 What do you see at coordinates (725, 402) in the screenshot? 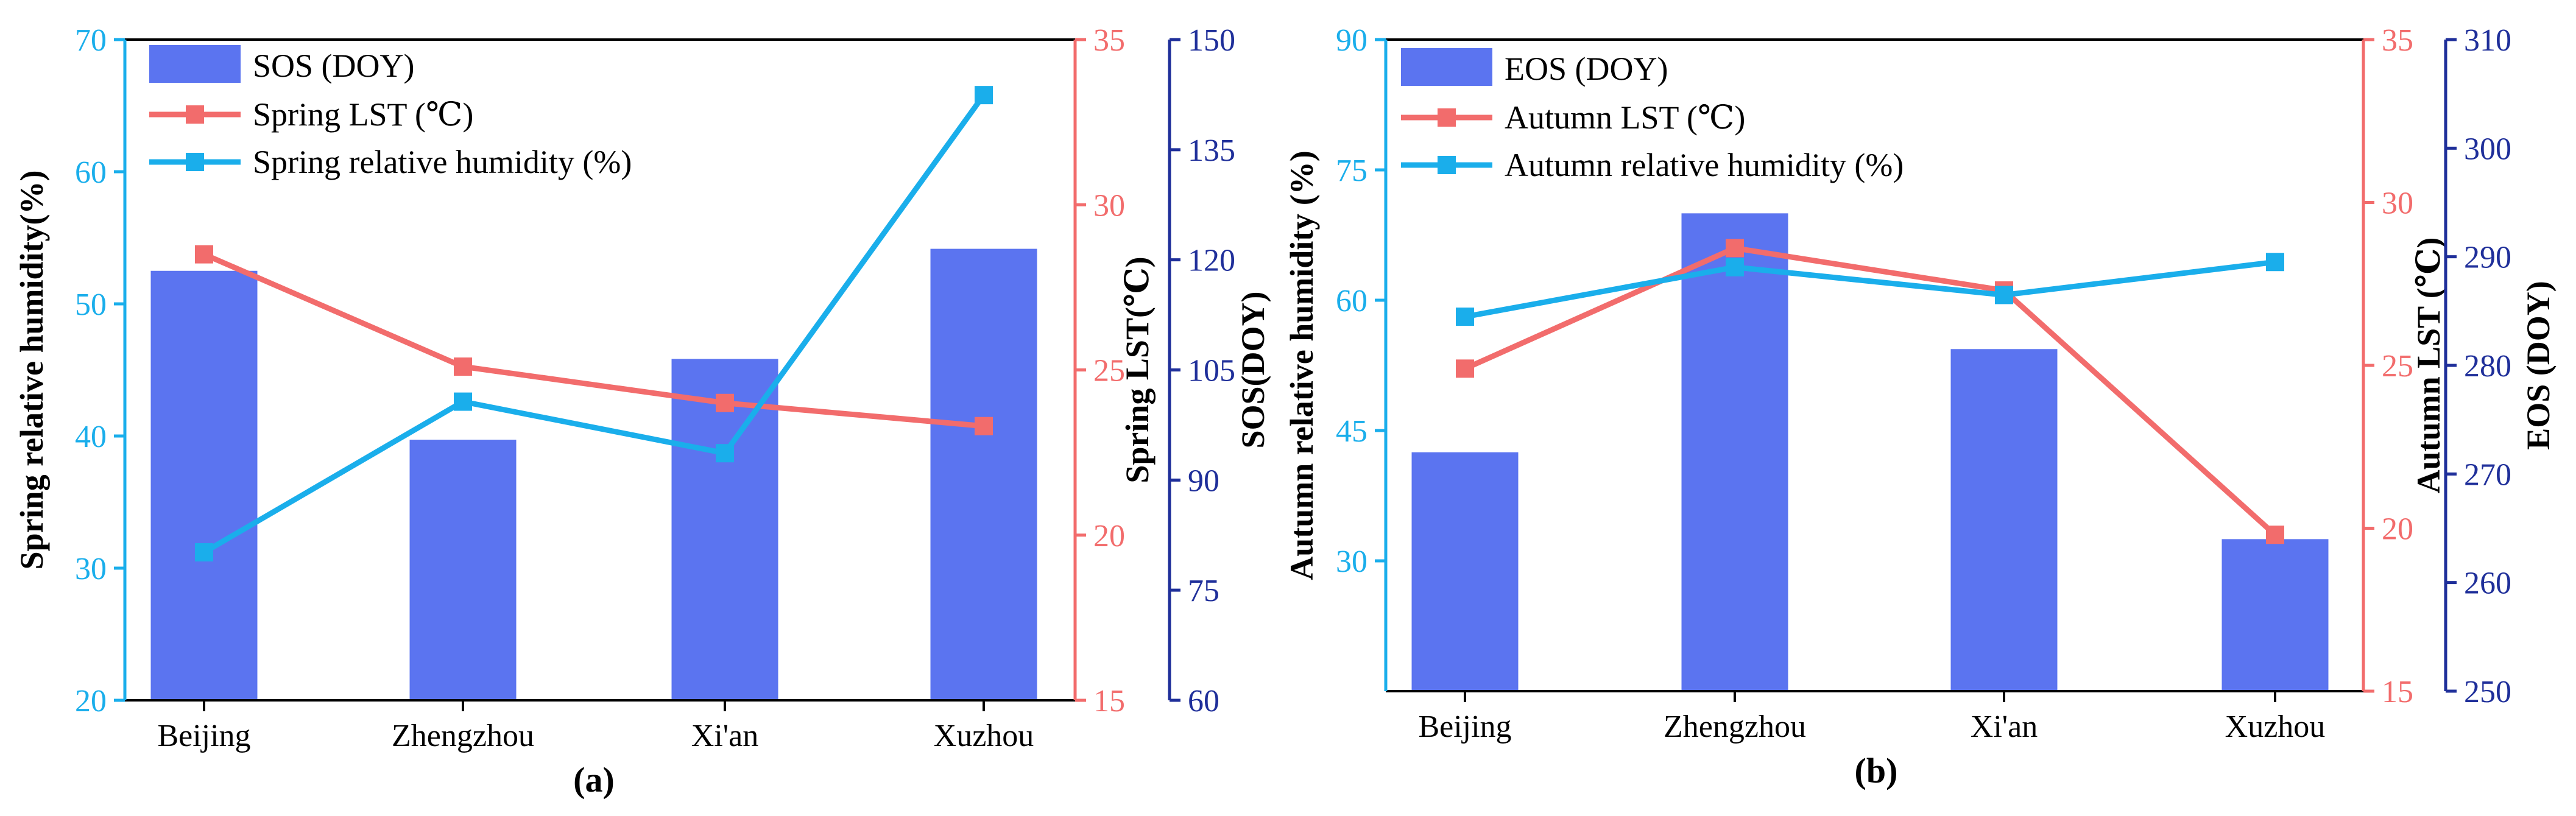
I see `lst-marker-xian` at bounding box center [725, 402].